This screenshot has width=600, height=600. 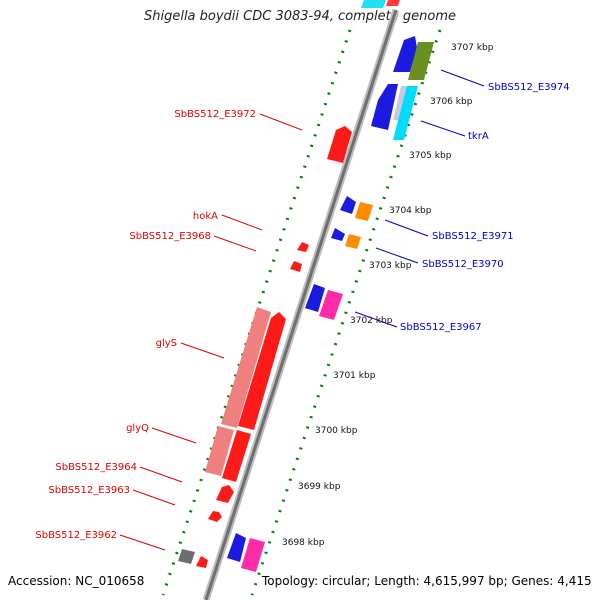 I want to click on connectors-right, so click(x=419, y=198).